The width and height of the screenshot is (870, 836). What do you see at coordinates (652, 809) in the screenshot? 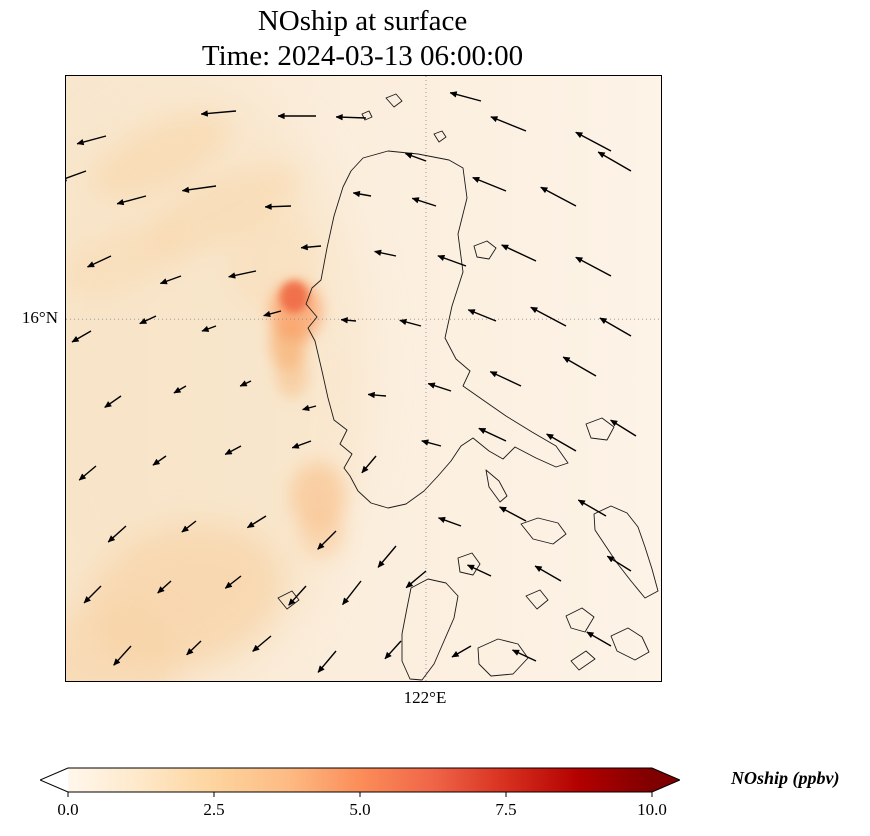
I see `colorbar-tick-label: 10.0` at bounding box center [652, 809].